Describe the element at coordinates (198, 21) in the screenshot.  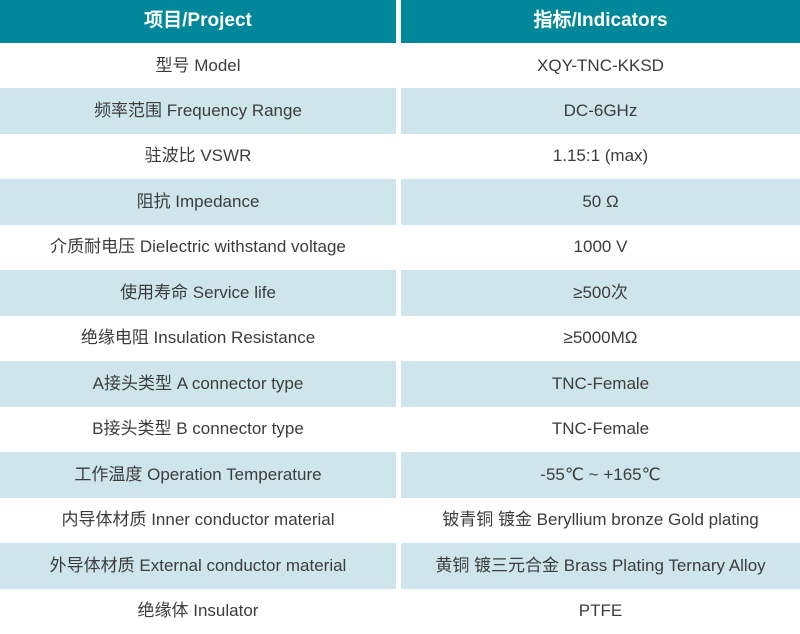
I see `column-header-project: 项目/Project` at that location.